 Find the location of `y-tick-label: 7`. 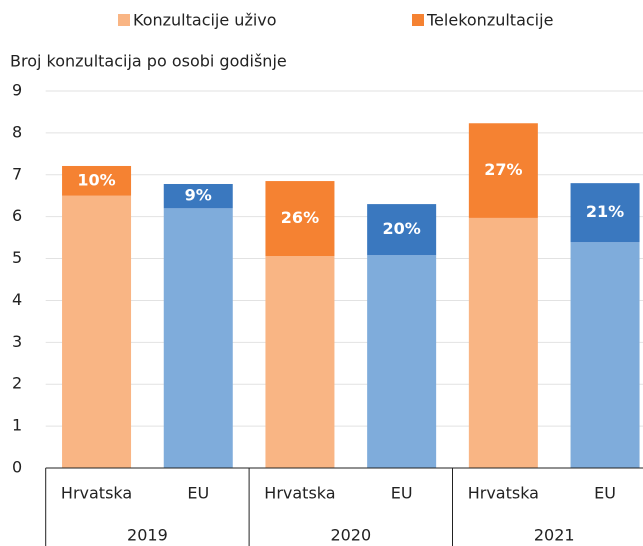

y-tick-label: 7 is located at coordinates (17, 173).